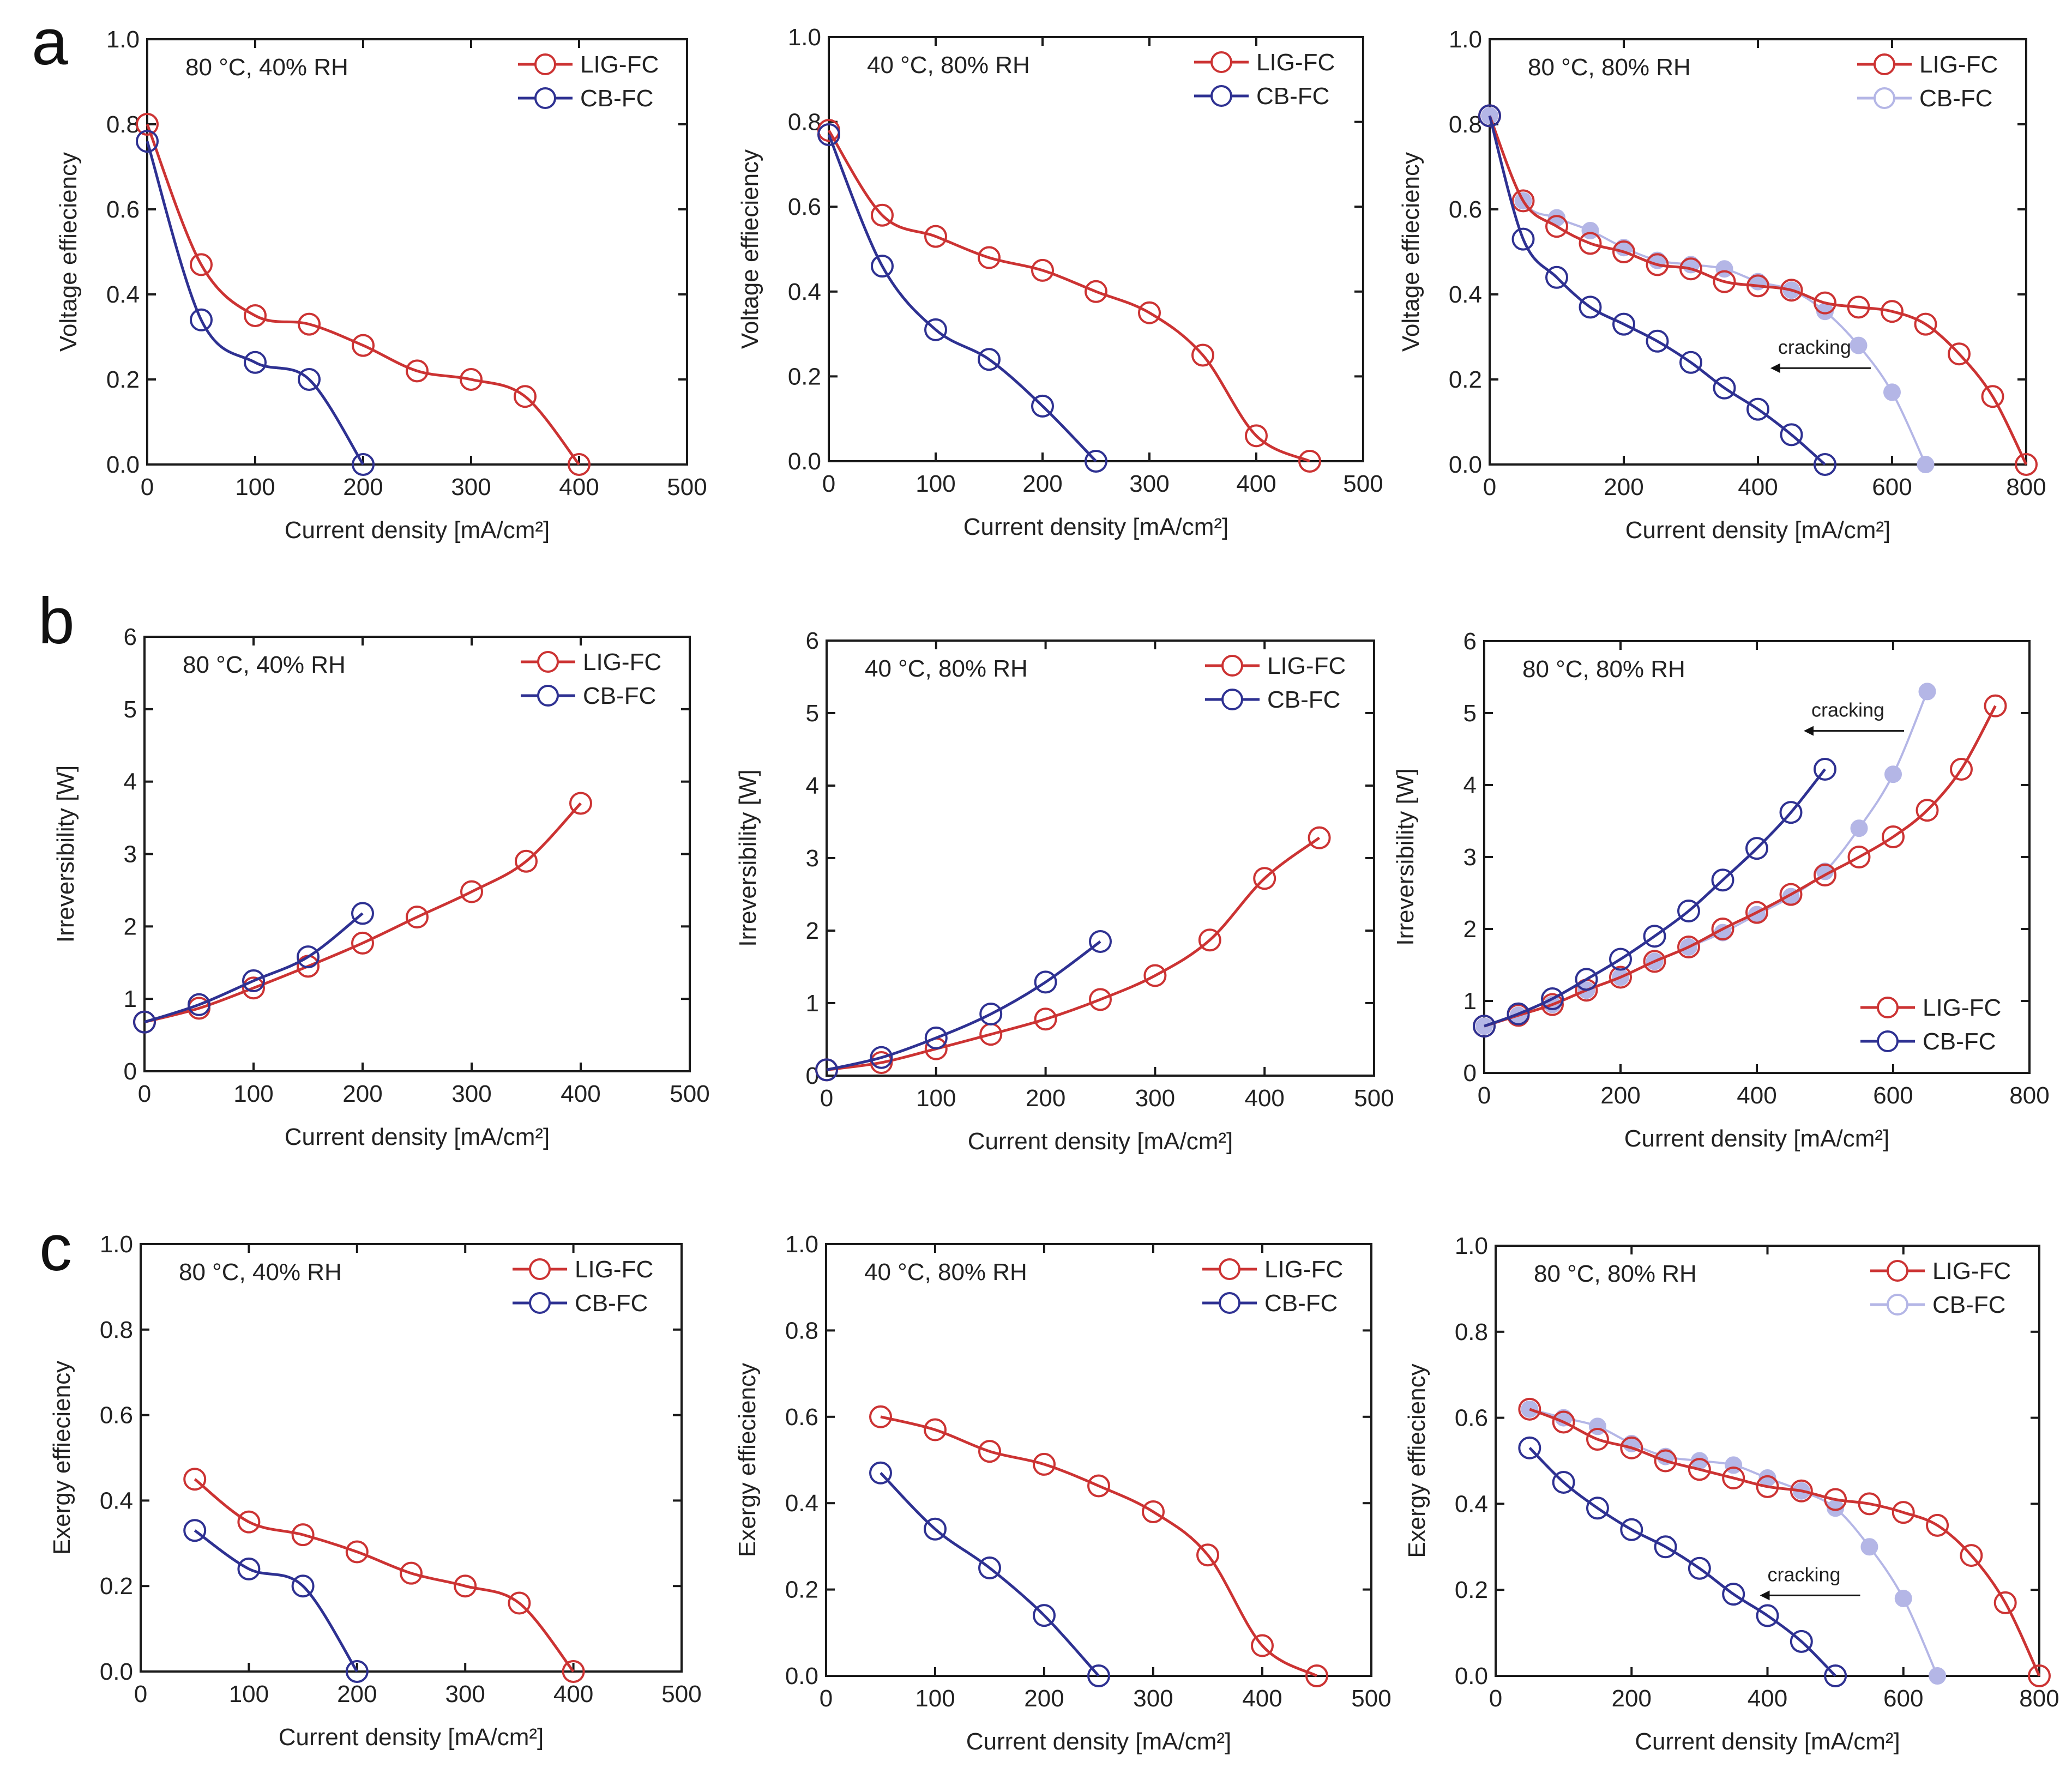  Describe the element at coordinates (1768, 1741) in the screenshot. I see `x-axis-title: Current density [mA/cm²]` at that location.